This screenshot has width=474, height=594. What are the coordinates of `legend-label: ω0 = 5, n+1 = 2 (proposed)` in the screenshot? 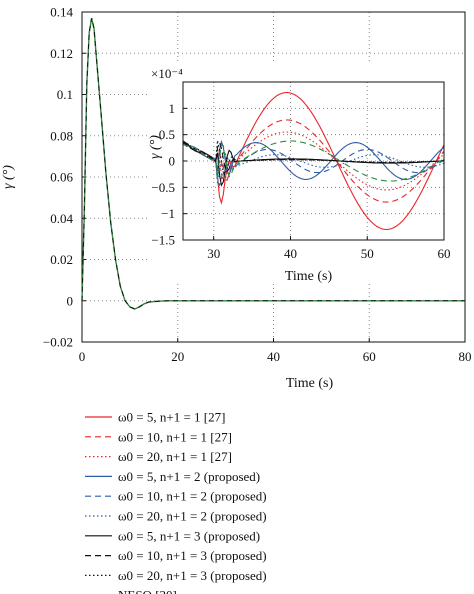 It's located at (189, 476).